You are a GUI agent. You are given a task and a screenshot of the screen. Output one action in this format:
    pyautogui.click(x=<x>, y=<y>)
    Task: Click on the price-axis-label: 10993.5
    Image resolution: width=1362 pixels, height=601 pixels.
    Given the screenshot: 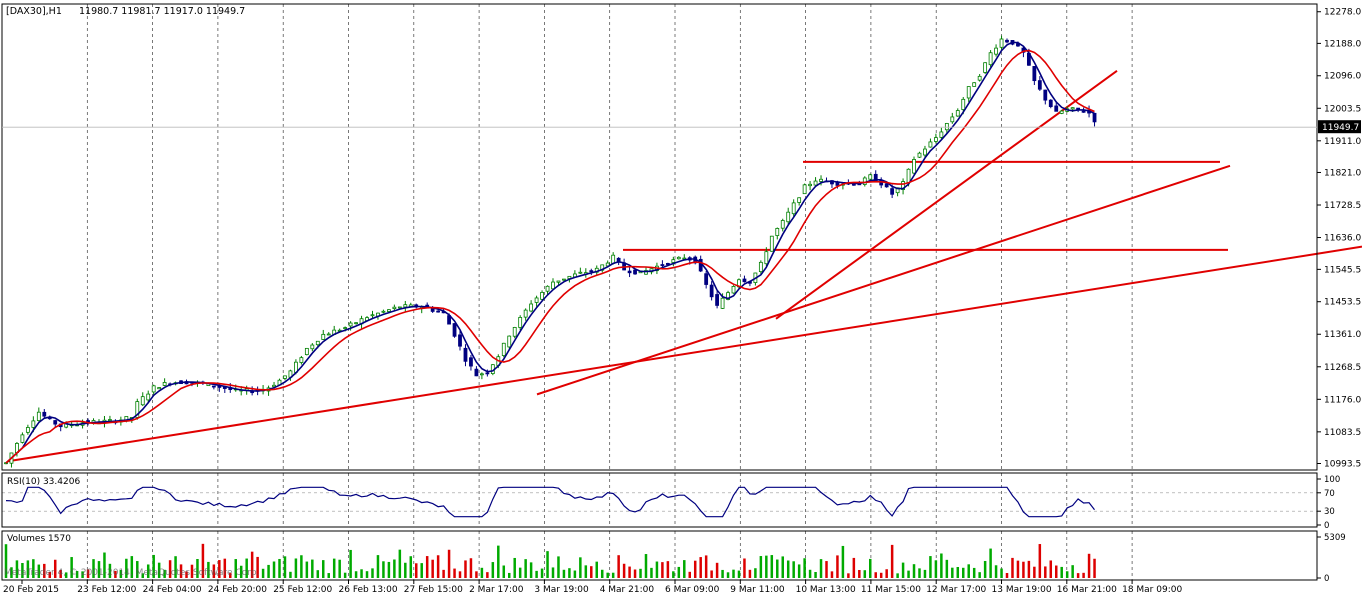 What is the action you would take?
    pyautogui.click(x=1342, y=464)
    